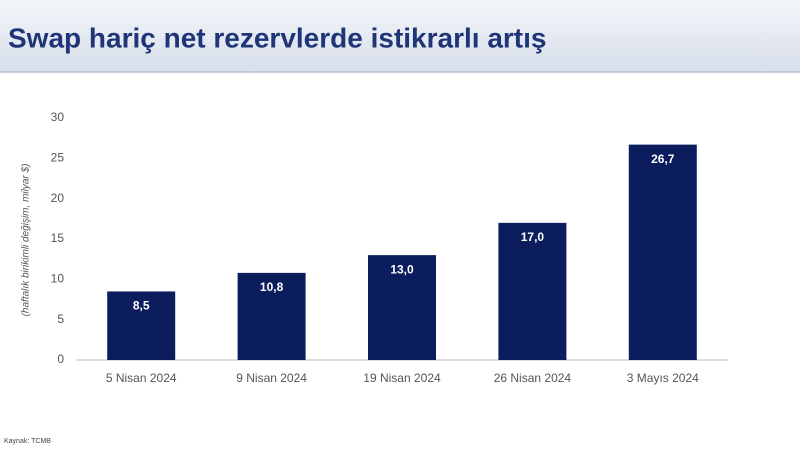 Image resolution: width=800 pixels, height=450 pixels. Describe the element at coordinates (58, 158) in the screenshot. I see `y-tick-label: 25` at that location.